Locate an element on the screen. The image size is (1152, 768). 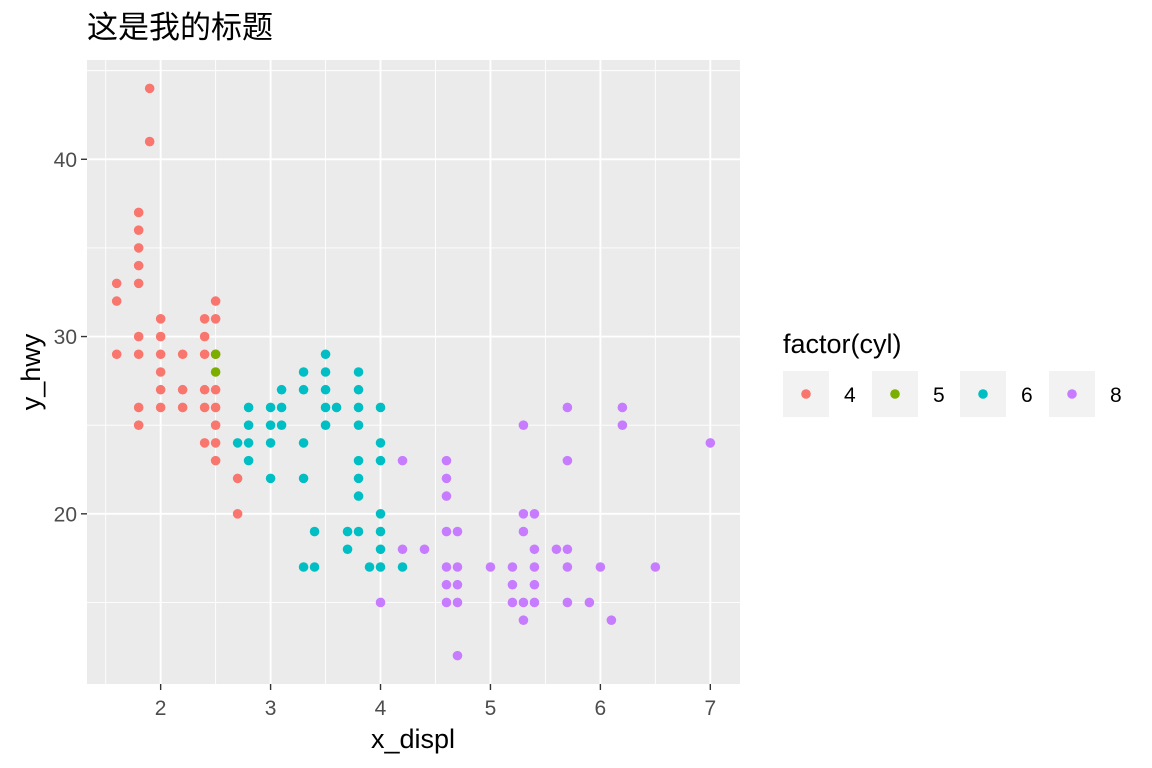
legend-label-4: 4 is located at coordinates (850, 395).